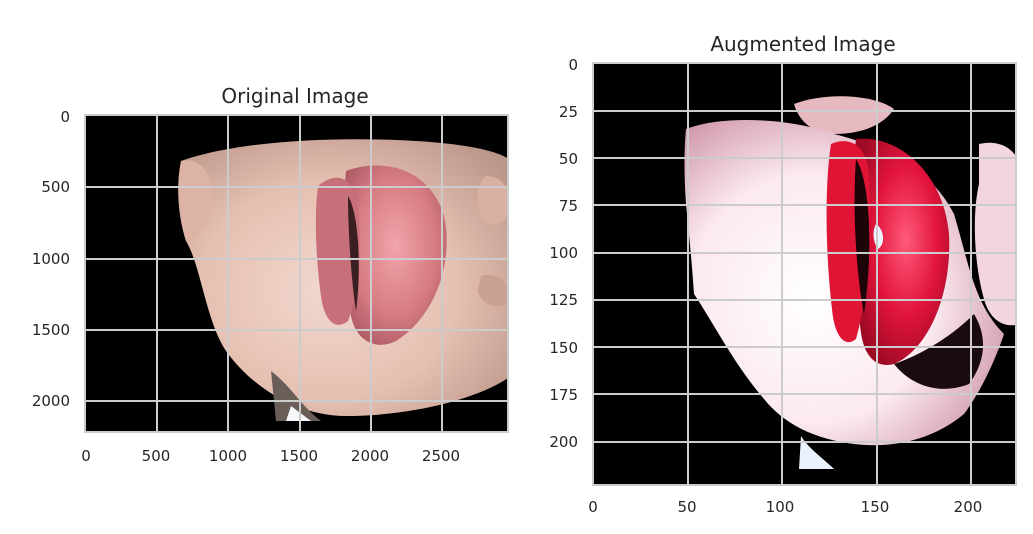  What do you see at coordinates (156, 456) in the screenshot?
I see `x-tick-label: 500` at bounding box center [156, 456].